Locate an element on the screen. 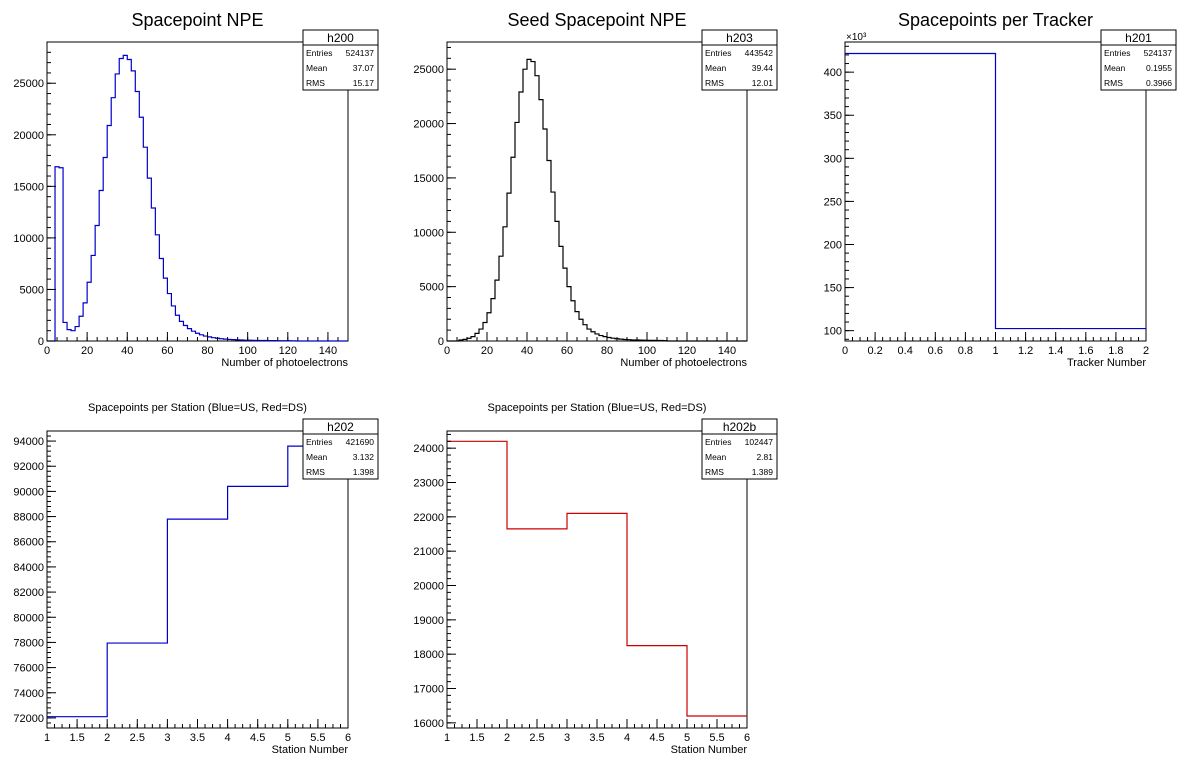 The image size is (1196, 774). x-tick-label: 1.5 is located at coordinates (76, 738).